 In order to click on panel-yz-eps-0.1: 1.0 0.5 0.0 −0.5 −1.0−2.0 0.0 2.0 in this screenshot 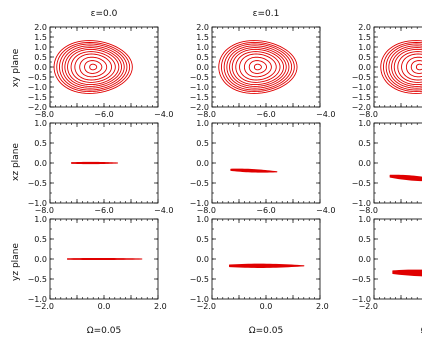, I will do `click(259, 263)`.